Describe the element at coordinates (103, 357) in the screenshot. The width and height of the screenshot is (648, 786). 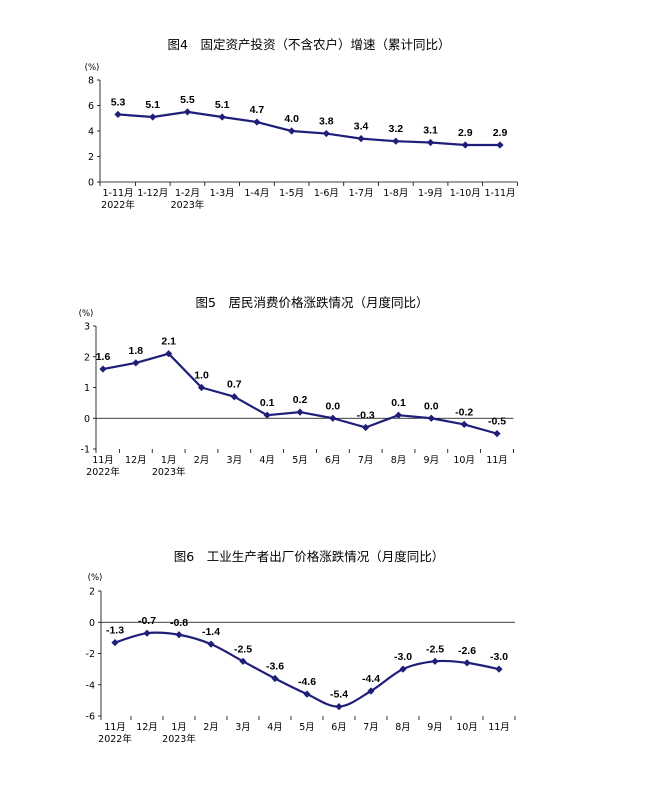
I see `data-label: 1.6` at that location.